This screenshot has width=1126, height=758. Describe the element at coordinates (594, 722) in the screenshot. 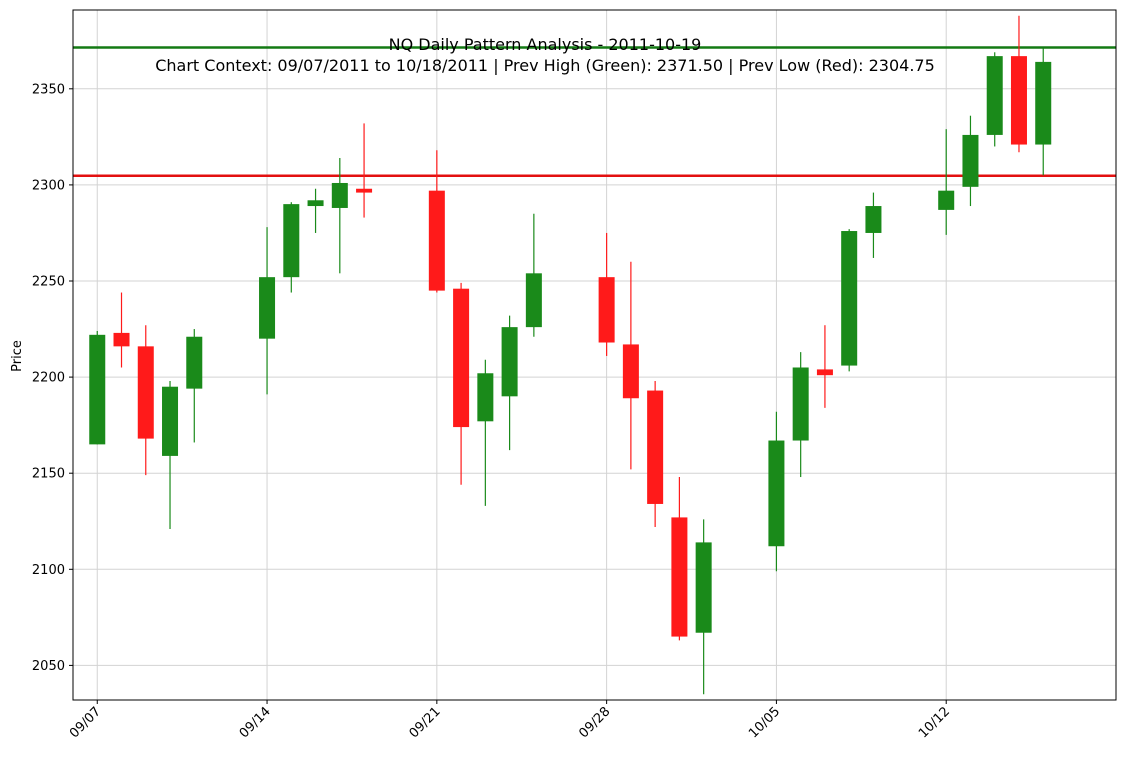

I see `x-tick-label: 09/28` at that location.